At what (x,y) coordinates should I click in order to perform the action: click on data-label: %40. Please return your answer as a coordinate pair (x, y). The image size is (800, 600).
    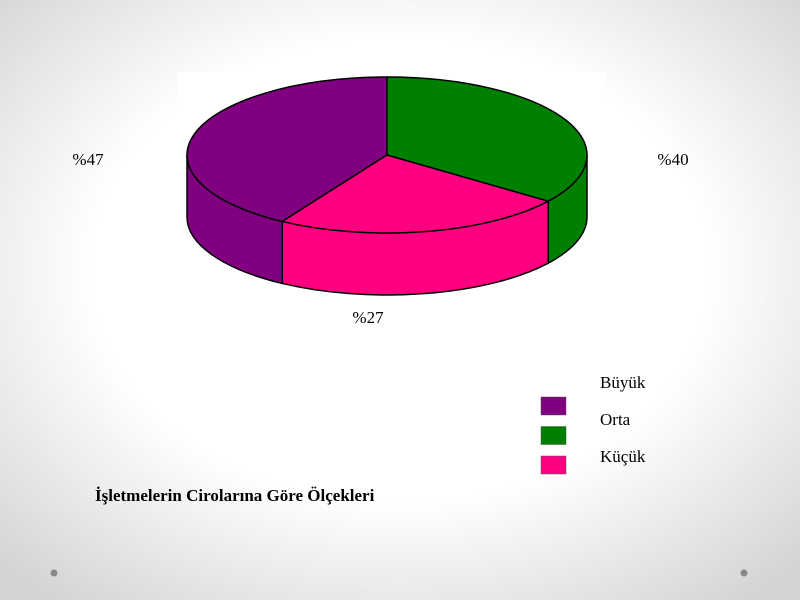
    Looking at the image, I should click on (672, 159).